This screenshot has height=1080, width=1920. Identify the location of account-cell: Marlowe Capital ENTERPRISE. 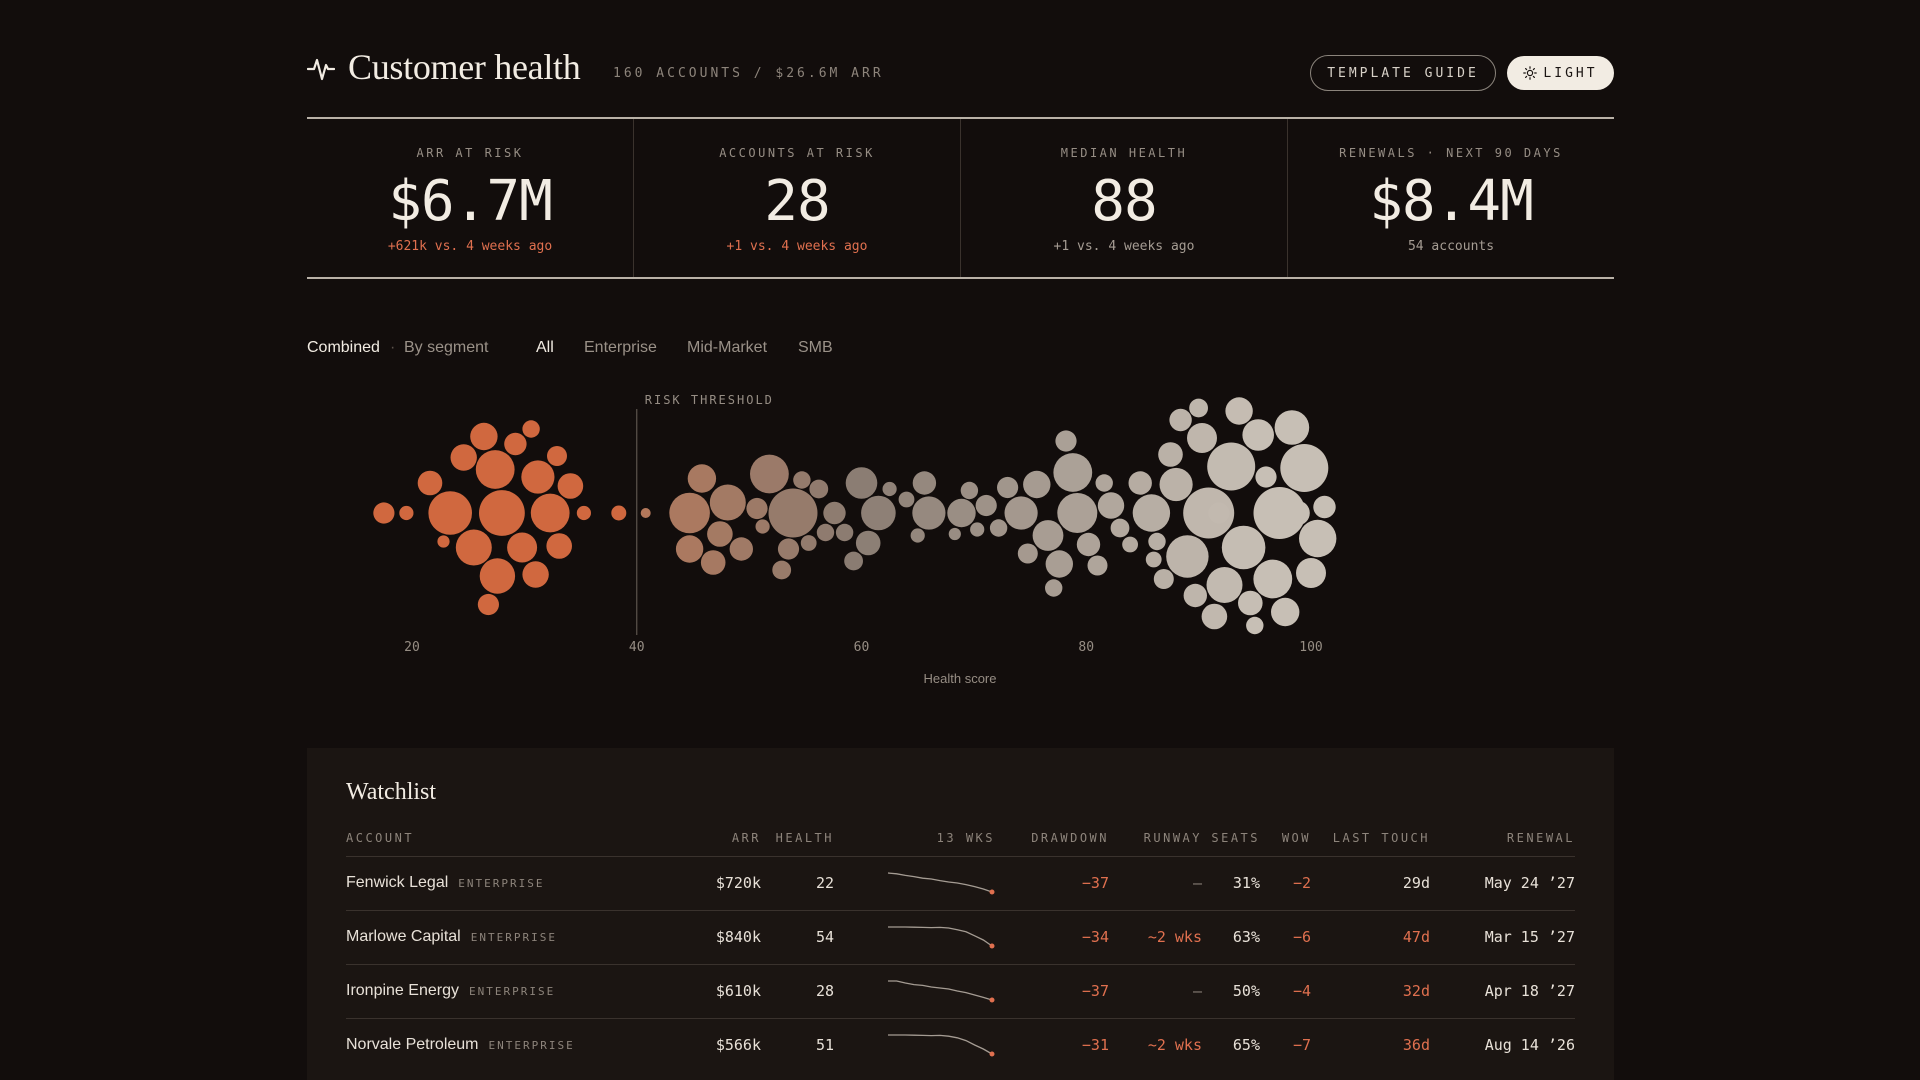
(451, 937).